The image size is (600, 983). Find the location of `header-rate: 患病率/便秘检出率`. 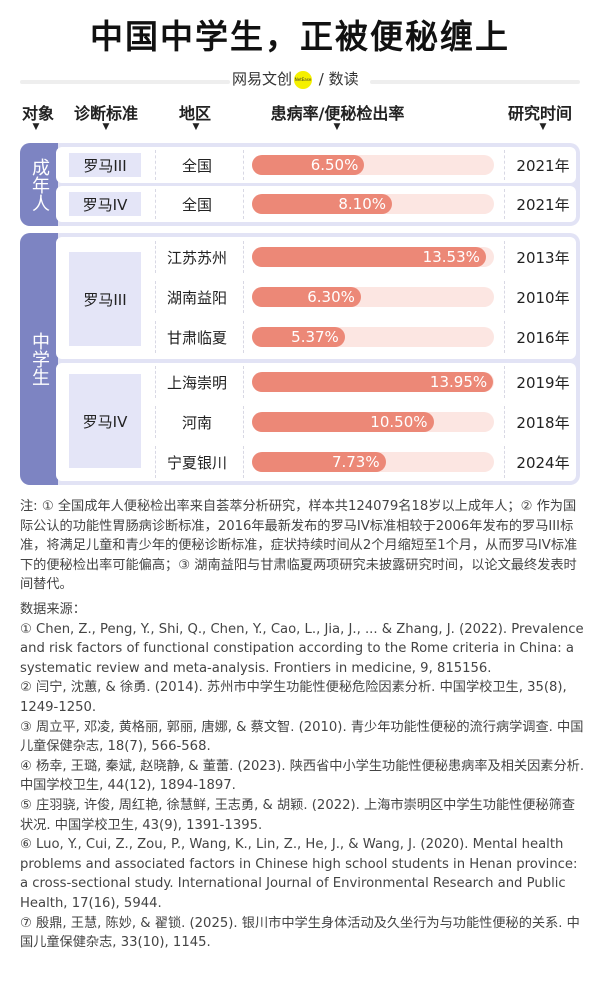

header-rate: 患病率/便秘检出率 is located at coordinates (337, 113).